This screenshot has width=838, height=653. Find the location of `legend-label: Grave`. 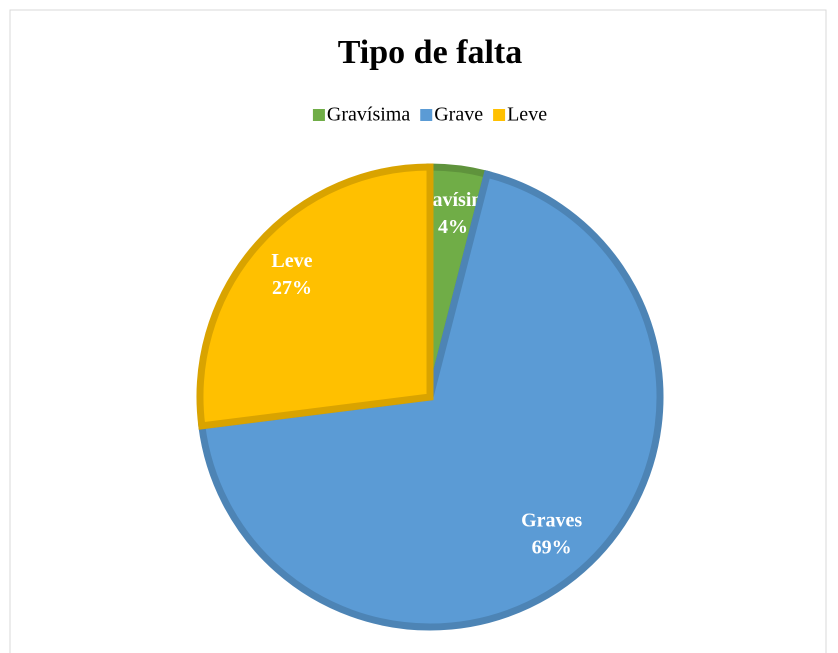

legend-label: Grave is located at coordinates (458, 115).